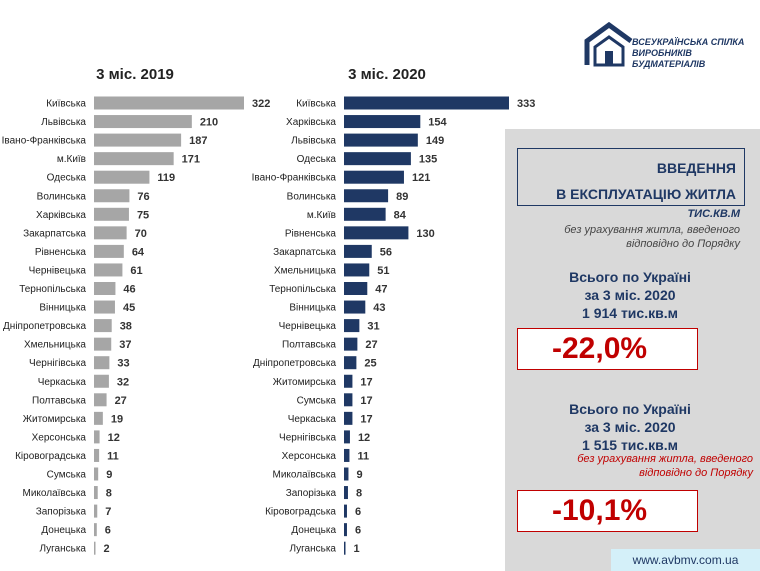 The height and width of the screenshot is (571, 760). I want to click on value-label-2019: 19, so click(117, 419).